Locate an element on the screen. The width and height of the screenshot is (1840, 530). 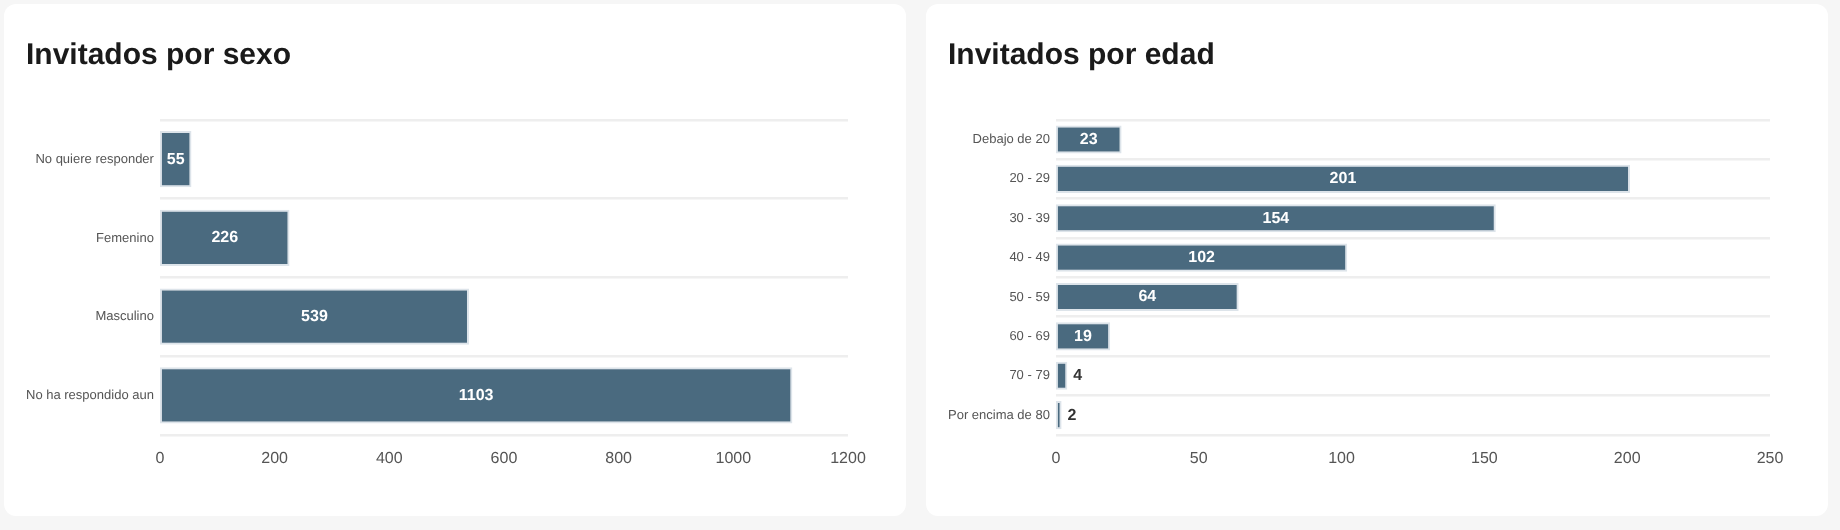
x-tick-label: 250 is located at coordinates (1770, 457).